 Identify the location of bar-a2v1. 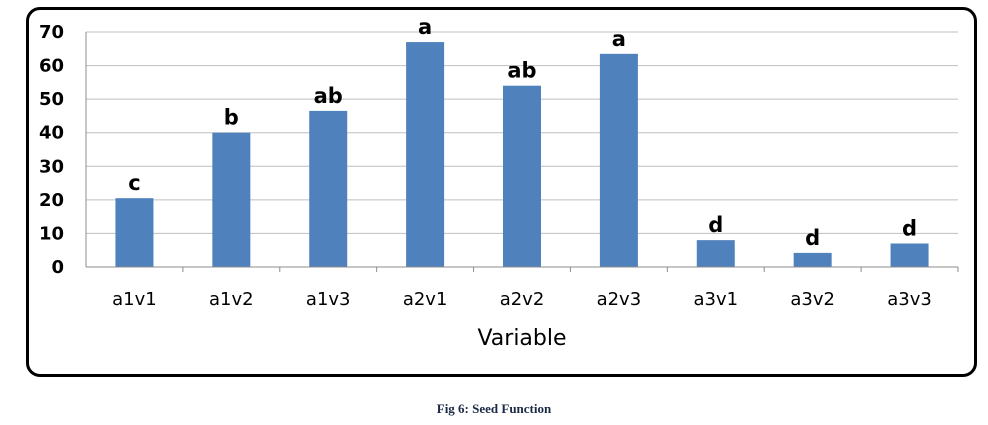
(425, 155).